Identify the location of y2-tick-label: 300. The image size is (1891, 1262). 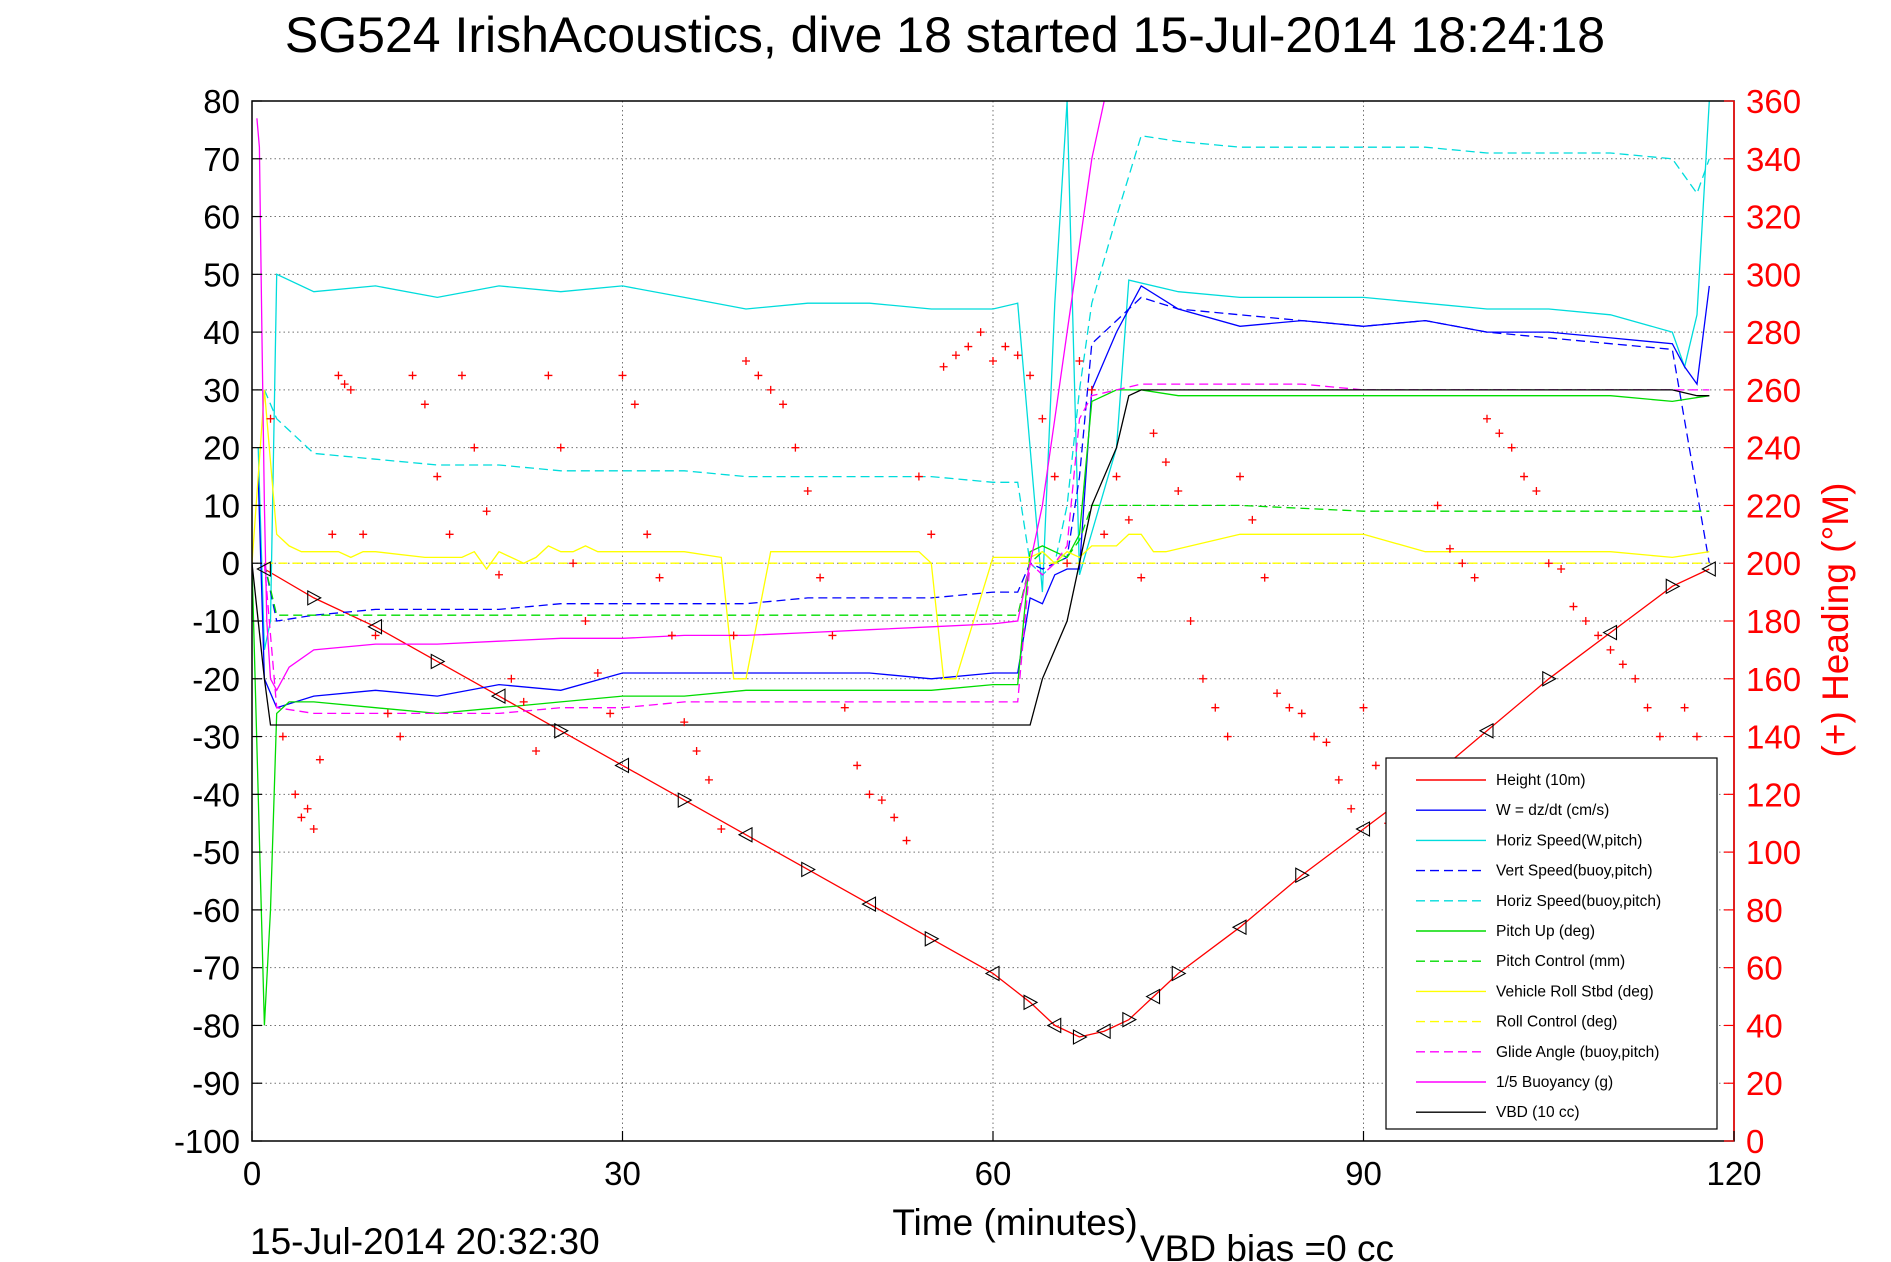
(1773, 274).